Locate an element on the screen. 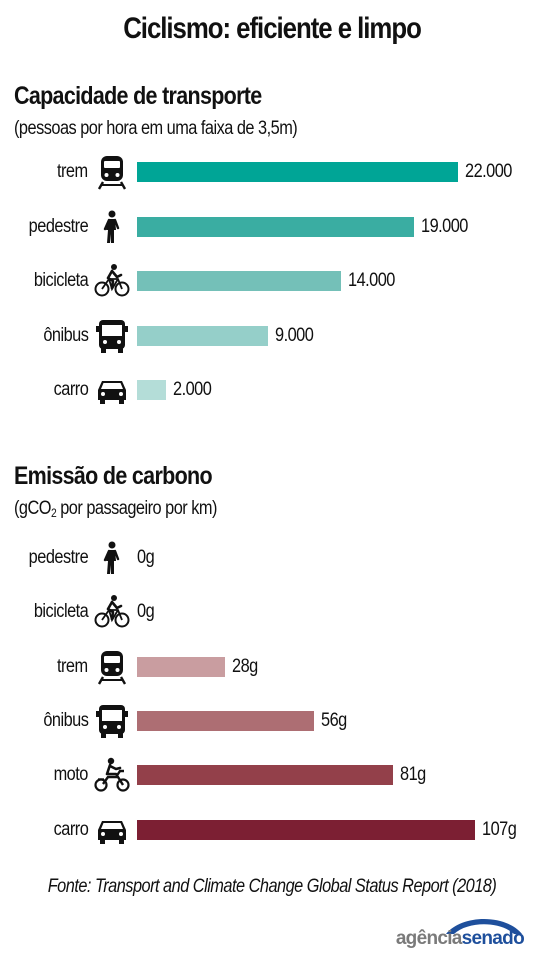 This screenshot has width=544, height=962. capacity-row-3: ônibus 9.000 is located at coordinates (272, 336).